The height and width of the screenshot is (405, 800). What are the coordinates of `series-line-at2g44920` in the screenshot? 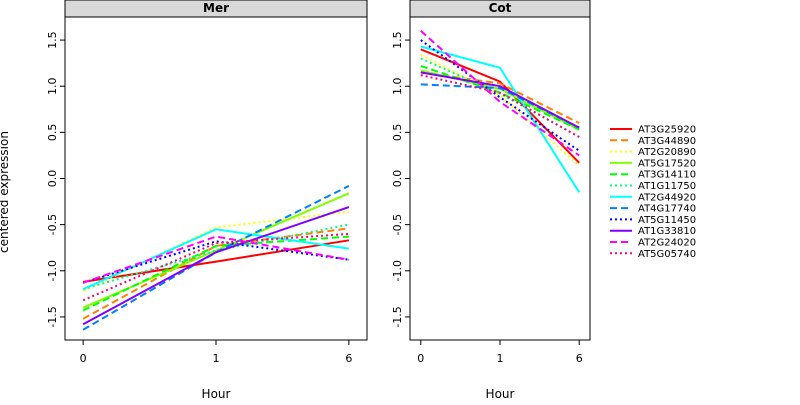 It's located at (216, 259).